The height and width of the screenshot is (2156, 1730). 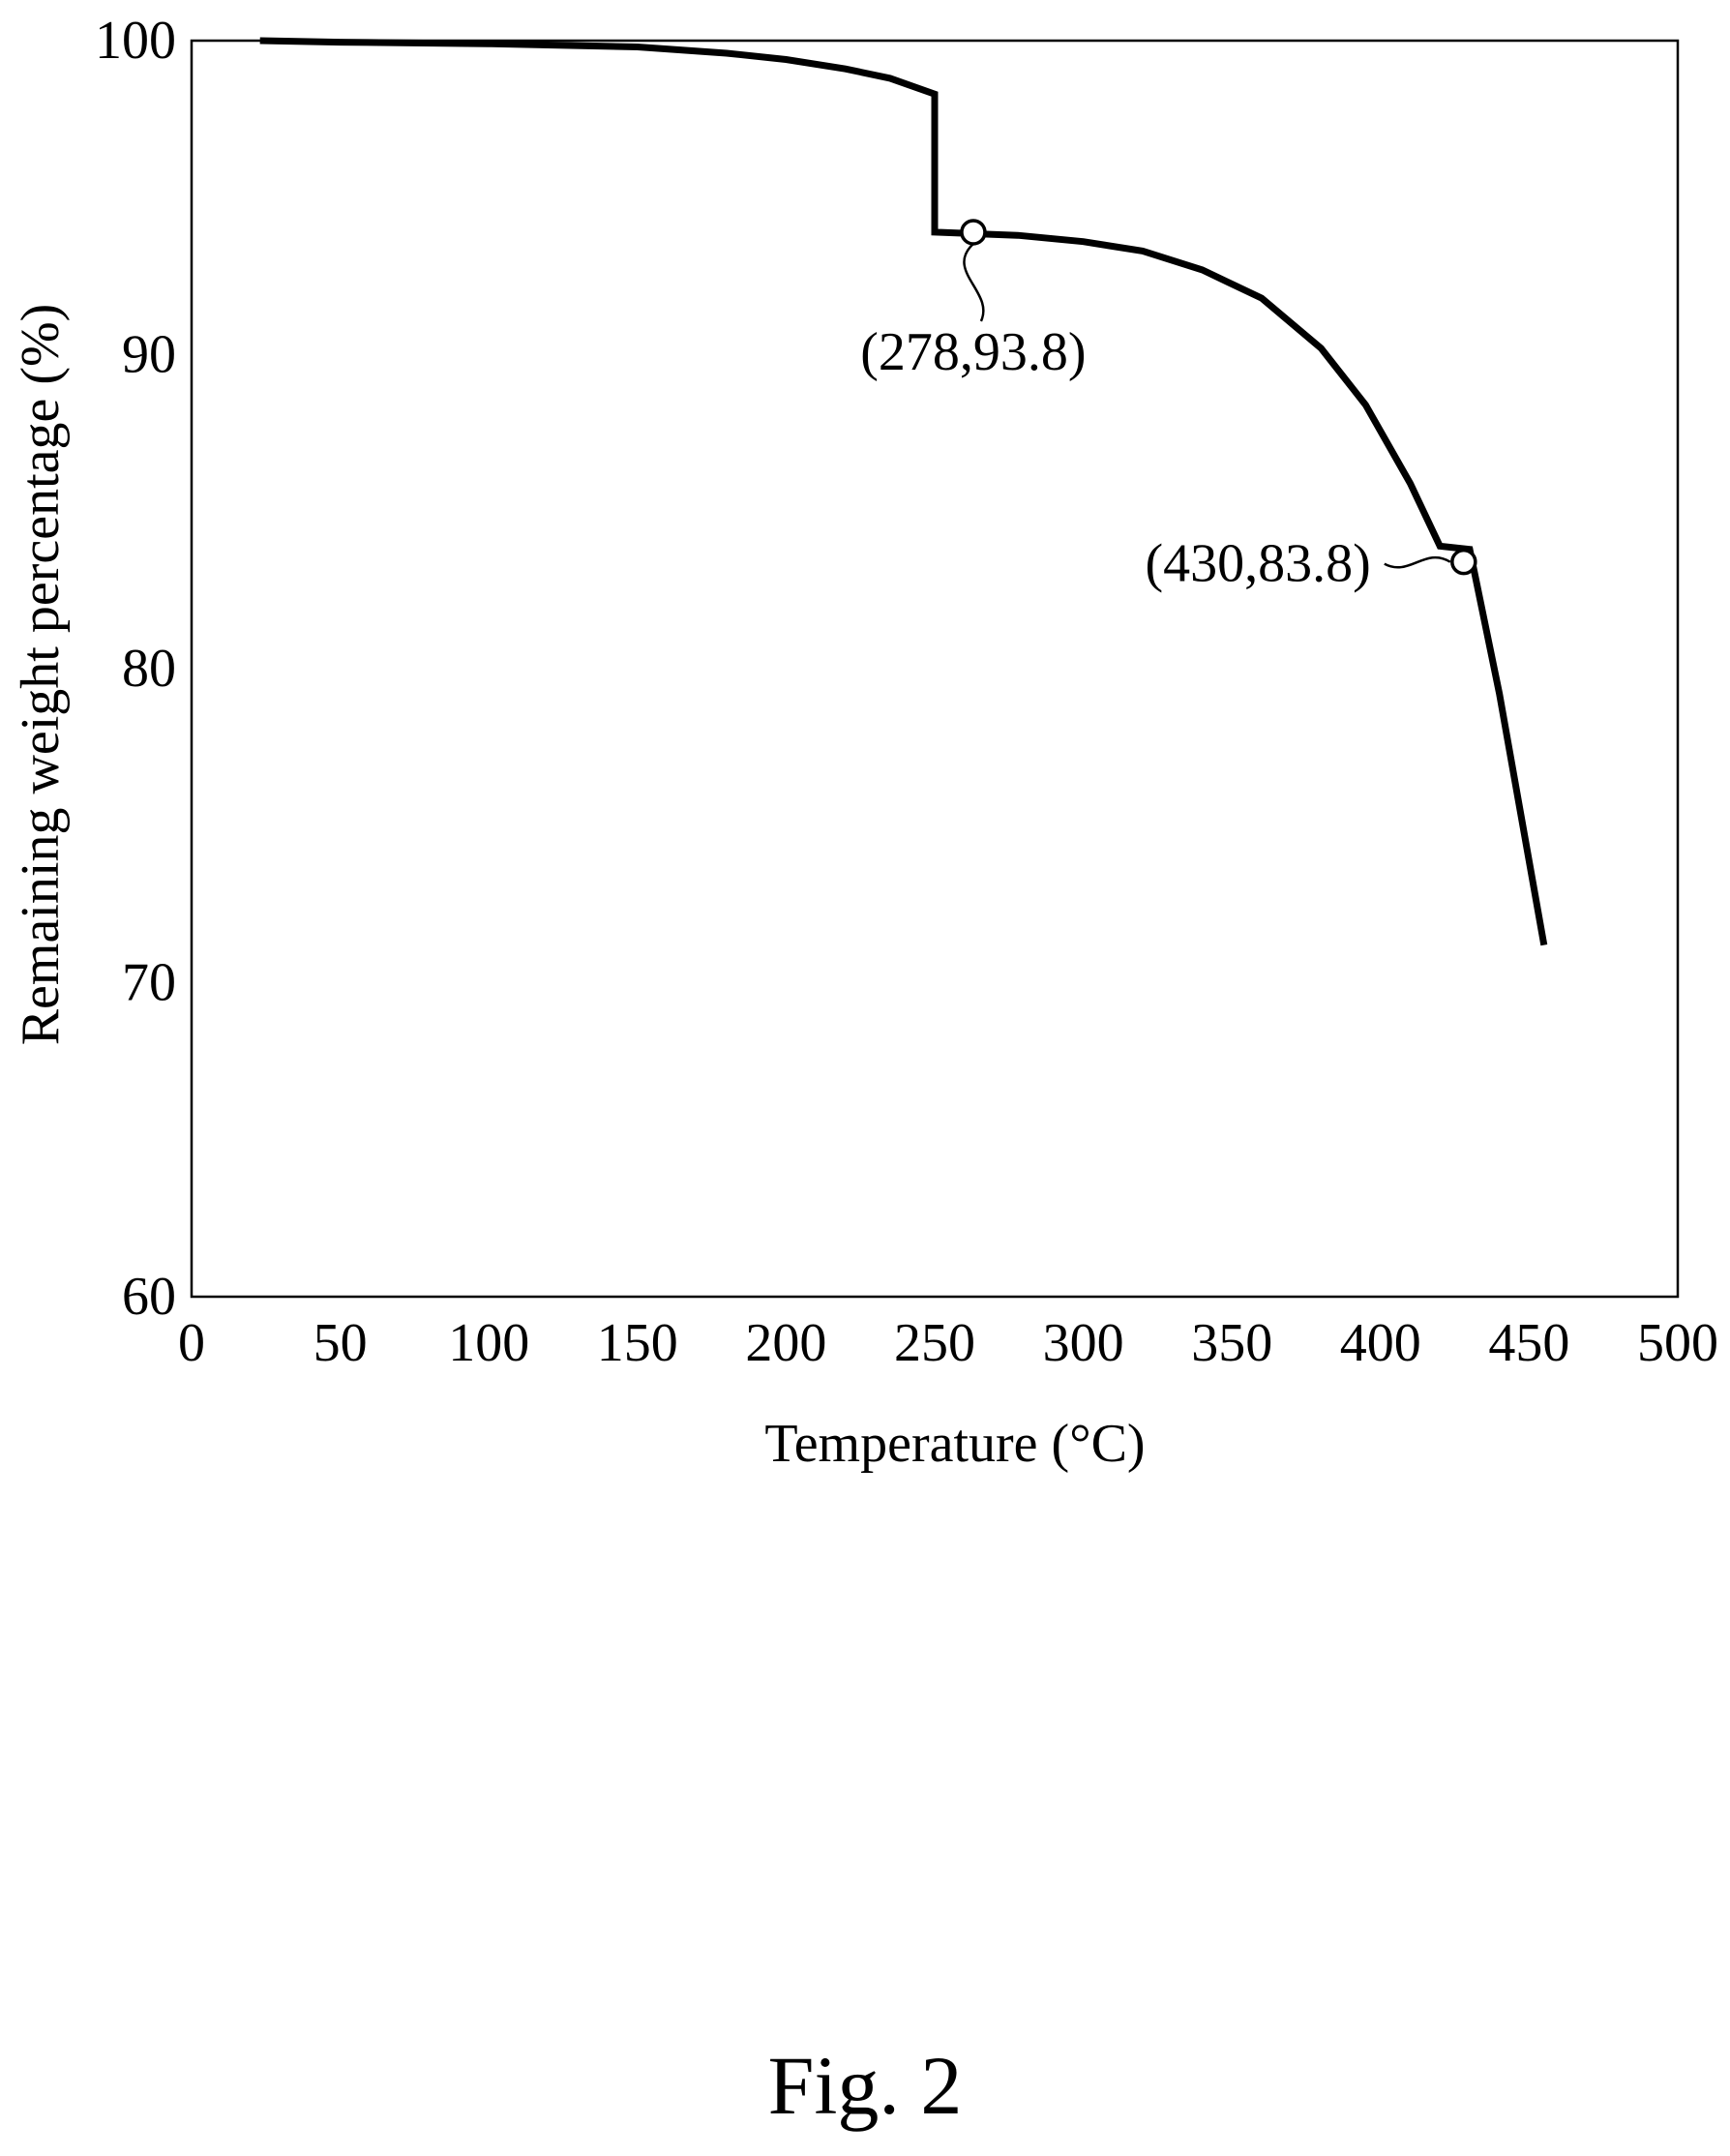 I want to click on x-tick-label: 250, so click(x=934, y=1343).